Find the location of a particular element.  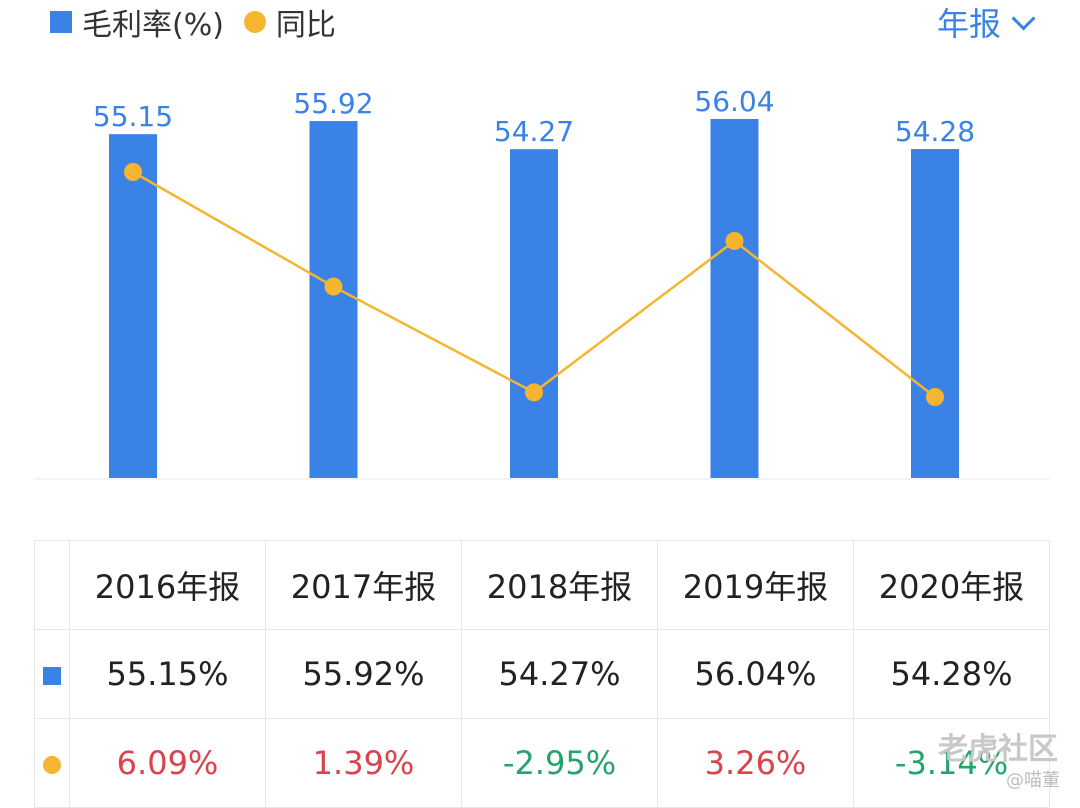

row-margin-marker is located at coordinates (52, 674).